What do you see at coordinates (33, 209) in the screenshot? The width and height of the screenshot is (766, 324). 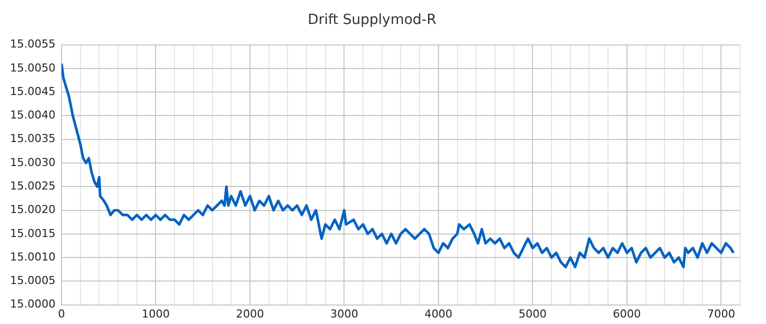 I see `y-tick-label: 15.0020` at bounding box center [33, 209].